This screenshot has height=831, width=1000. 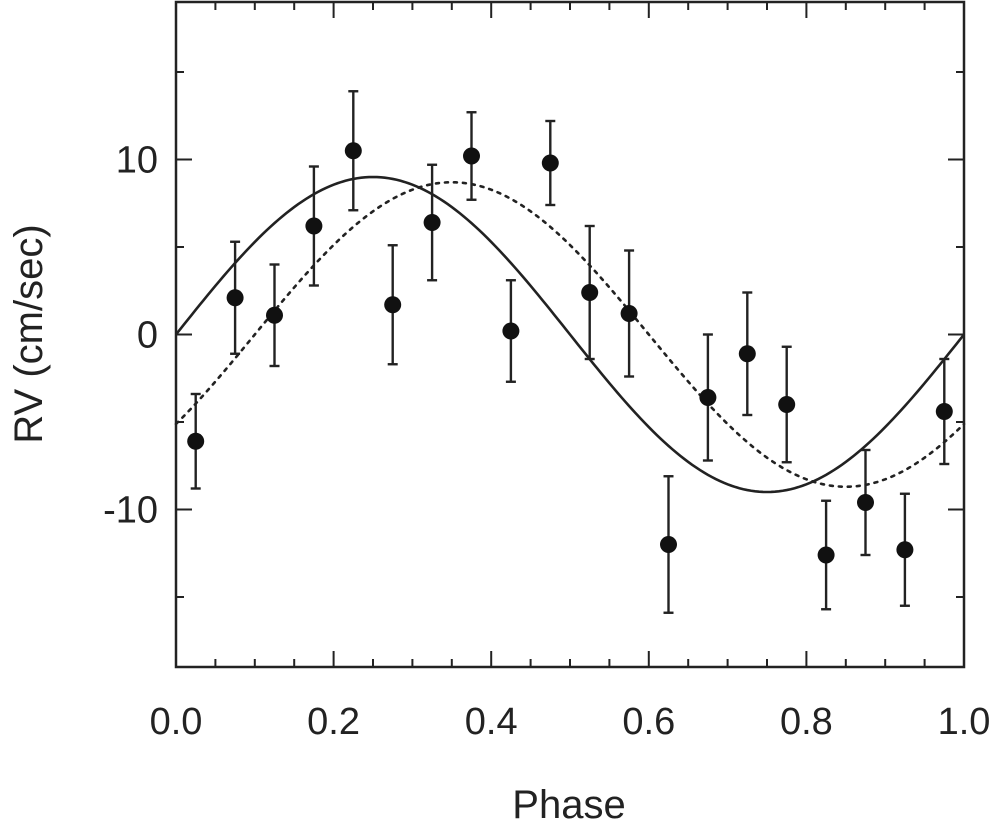 I want to click on x-axis-label: Phase, so click(x=568, y=804).